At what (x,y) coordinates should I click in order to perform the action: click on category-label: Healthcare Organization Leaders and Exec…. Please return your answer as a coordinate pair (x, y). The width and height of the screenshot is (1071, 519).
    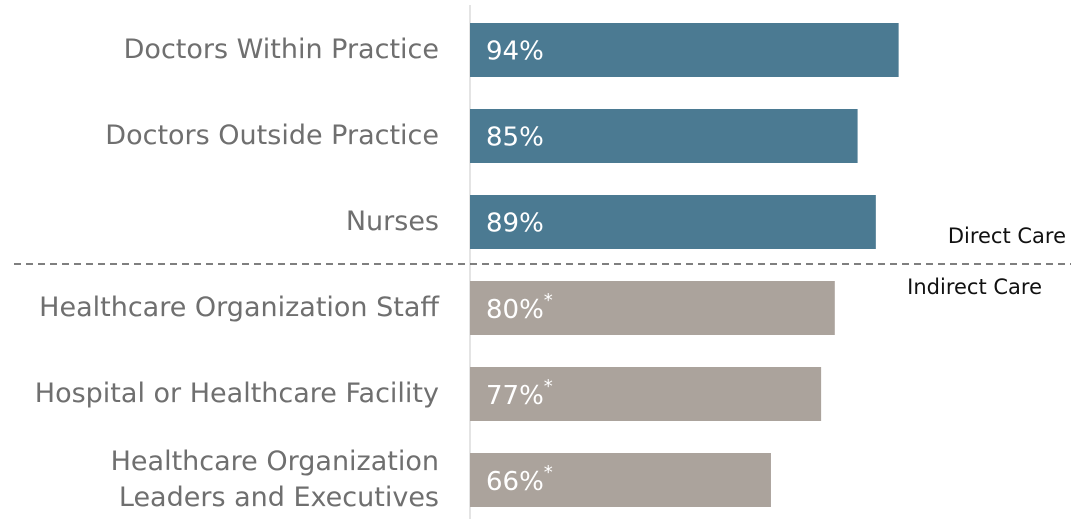
    Looking at the image, I should click on (274, 479).